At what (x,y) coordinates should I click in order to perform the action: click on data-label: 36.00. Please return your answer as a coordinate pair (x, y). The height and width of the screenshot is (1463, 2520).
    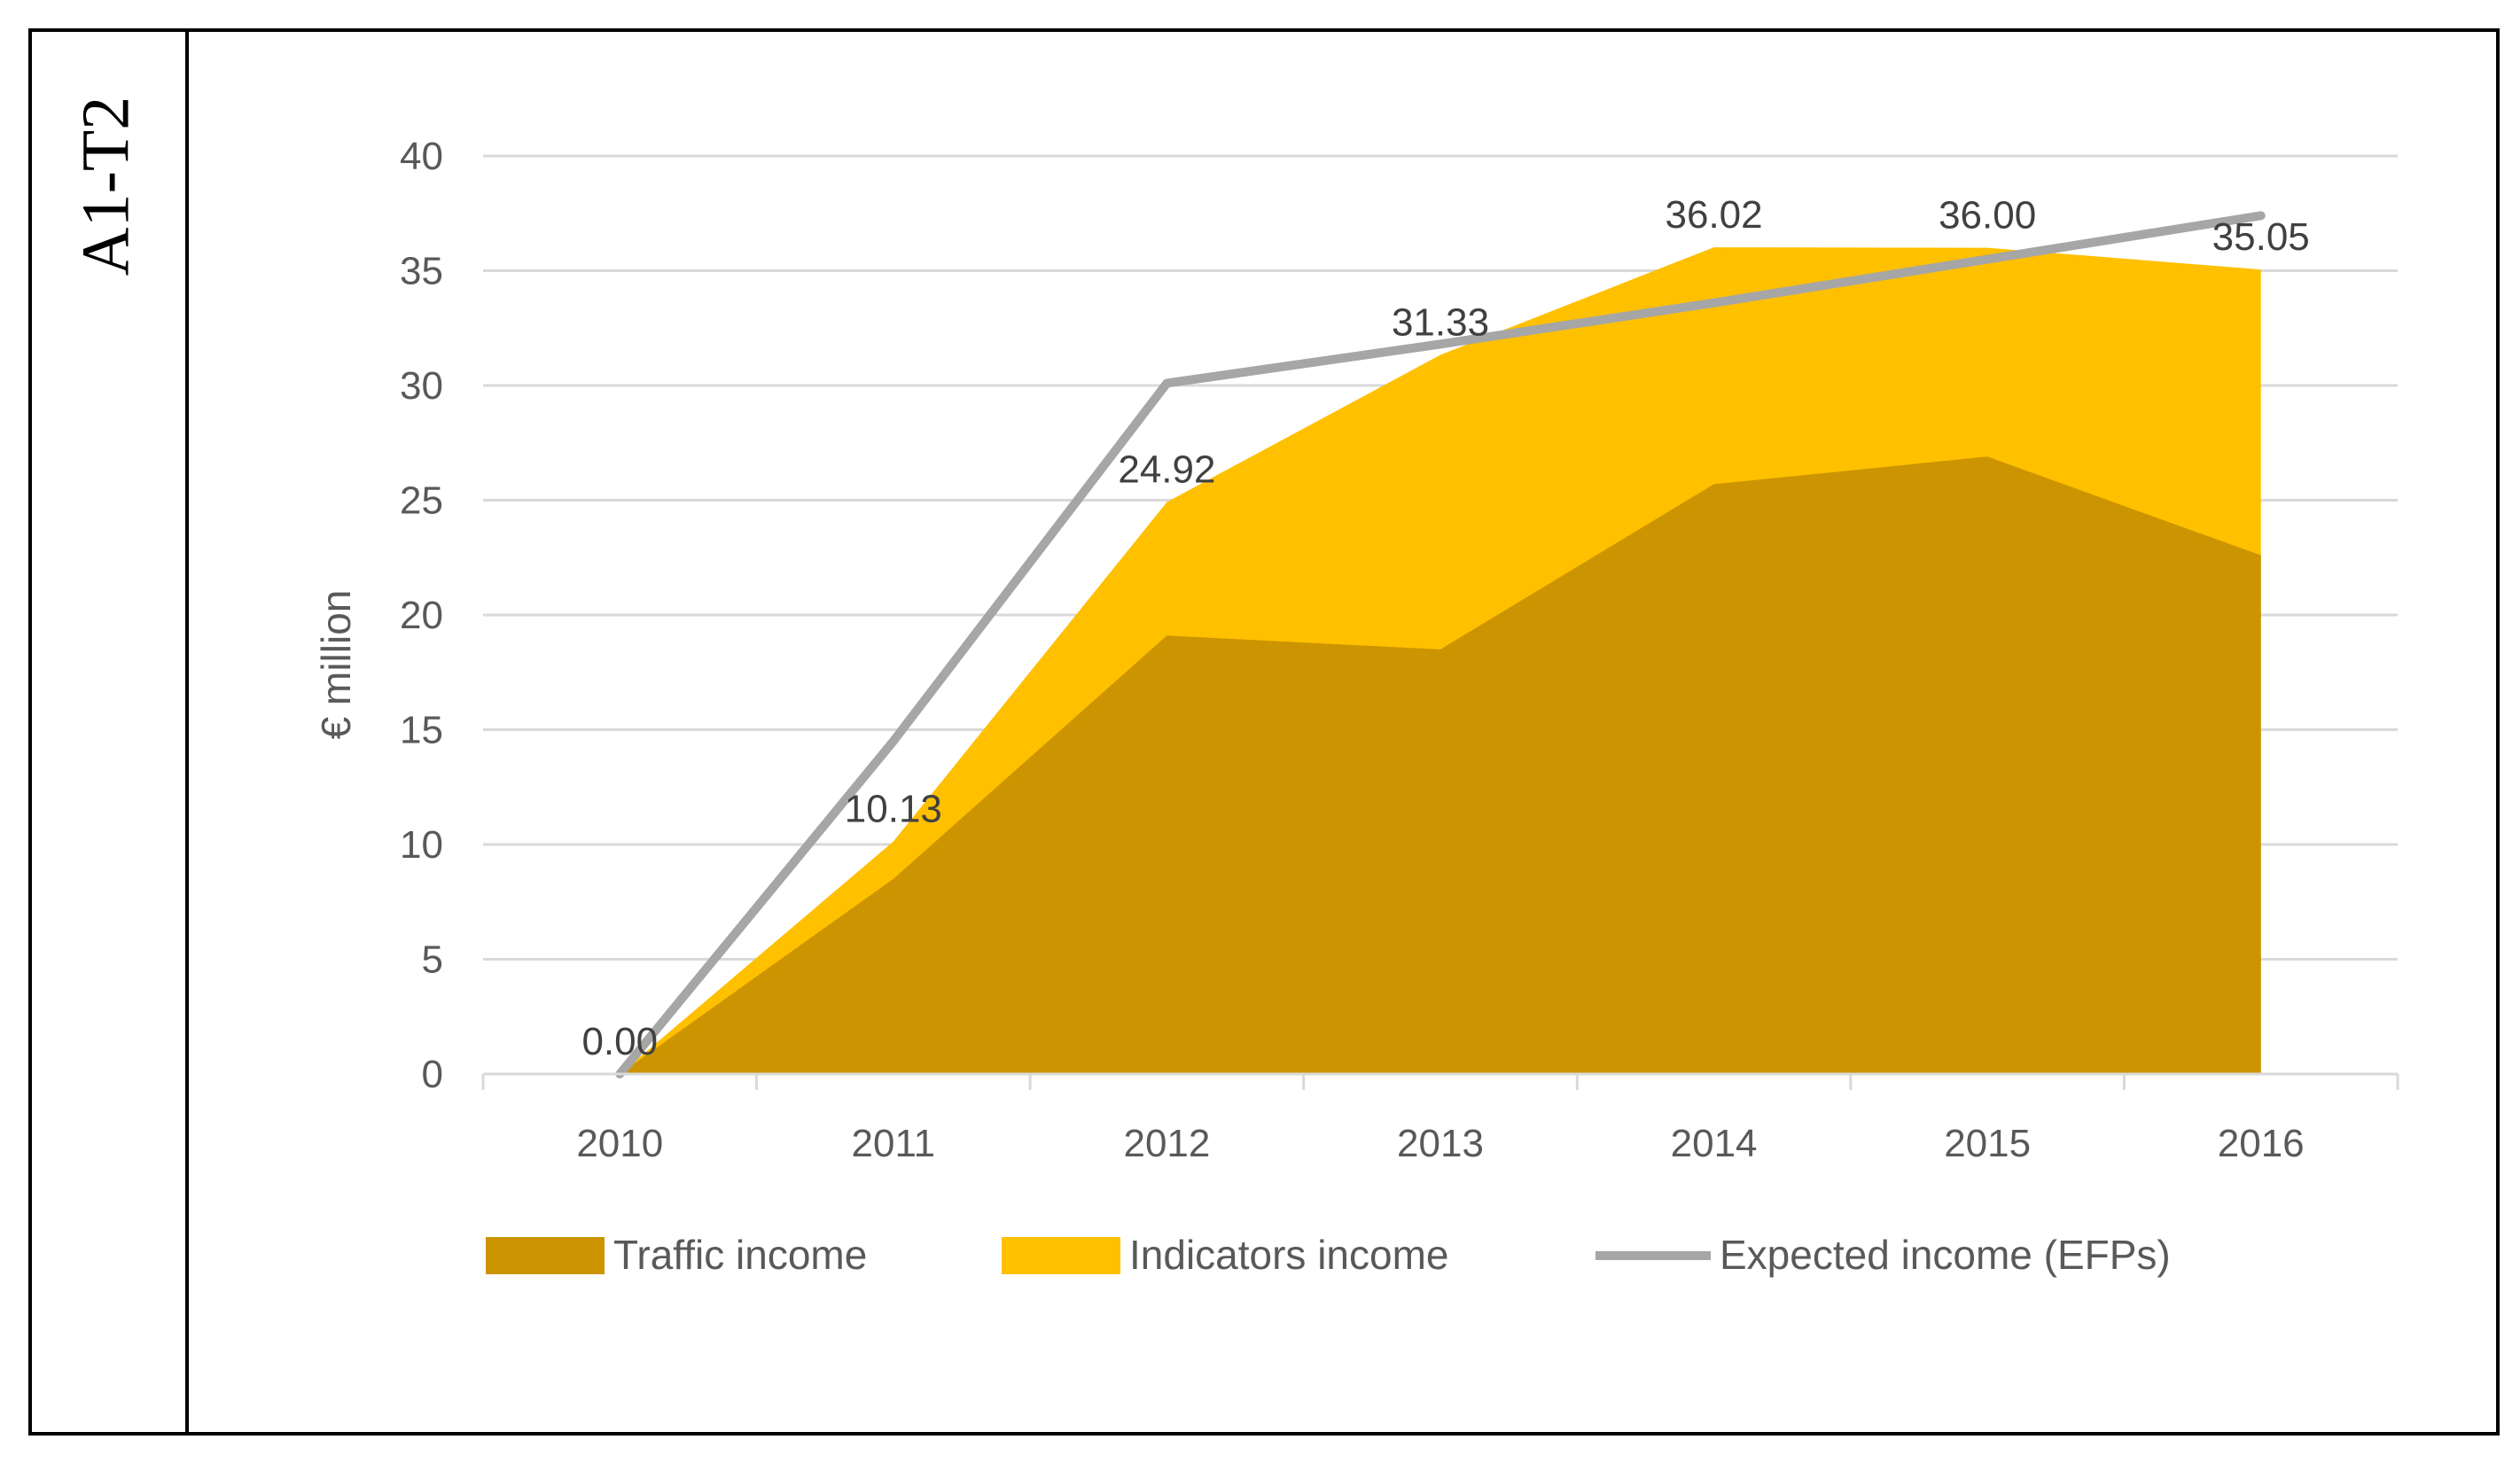
    Looking at the image, I should click on (1987, 215).